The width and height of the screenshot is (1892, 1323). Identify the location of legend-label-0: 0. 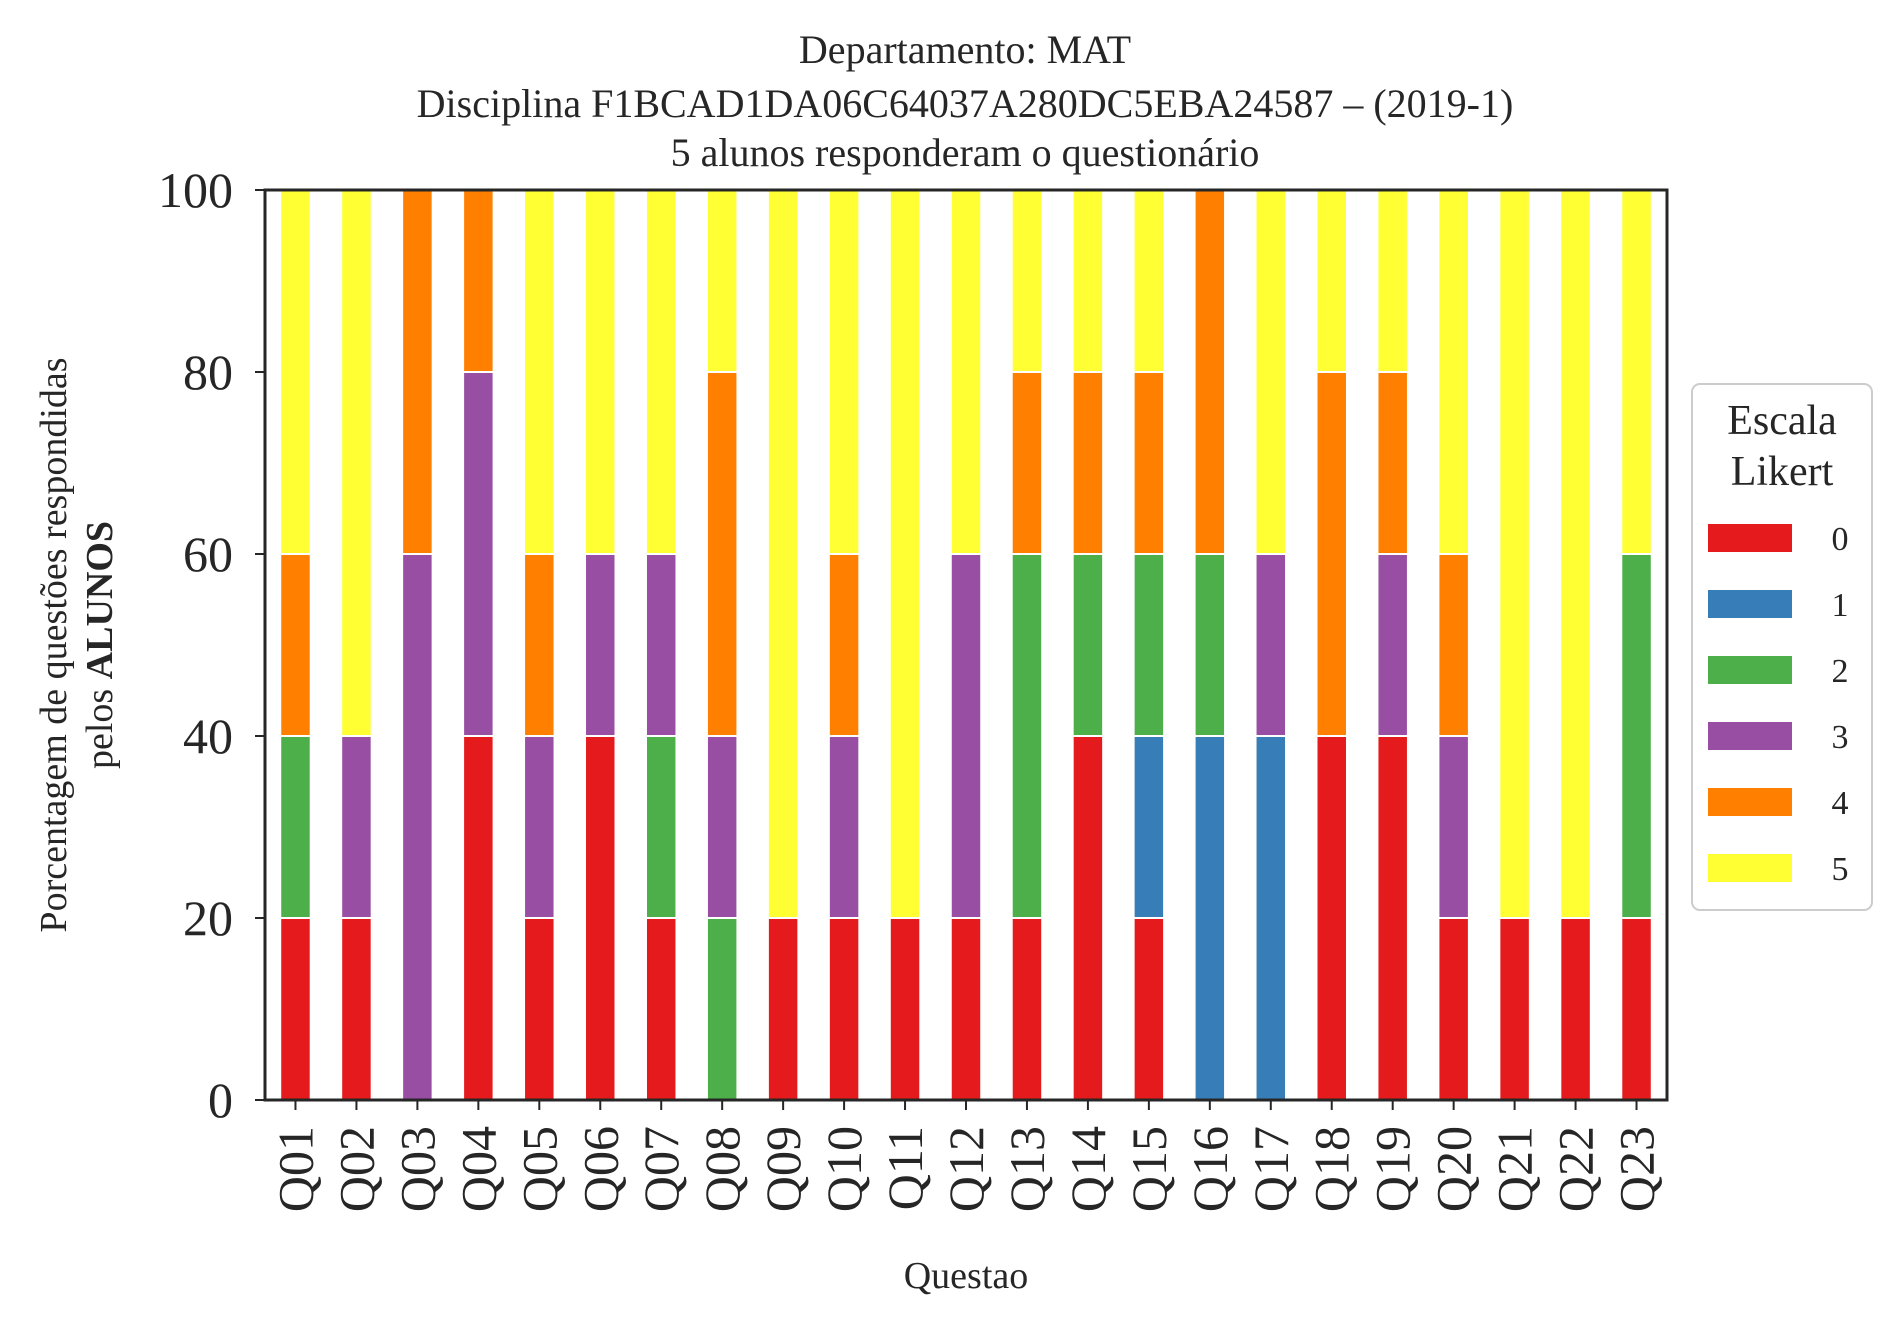
(1840, 539).